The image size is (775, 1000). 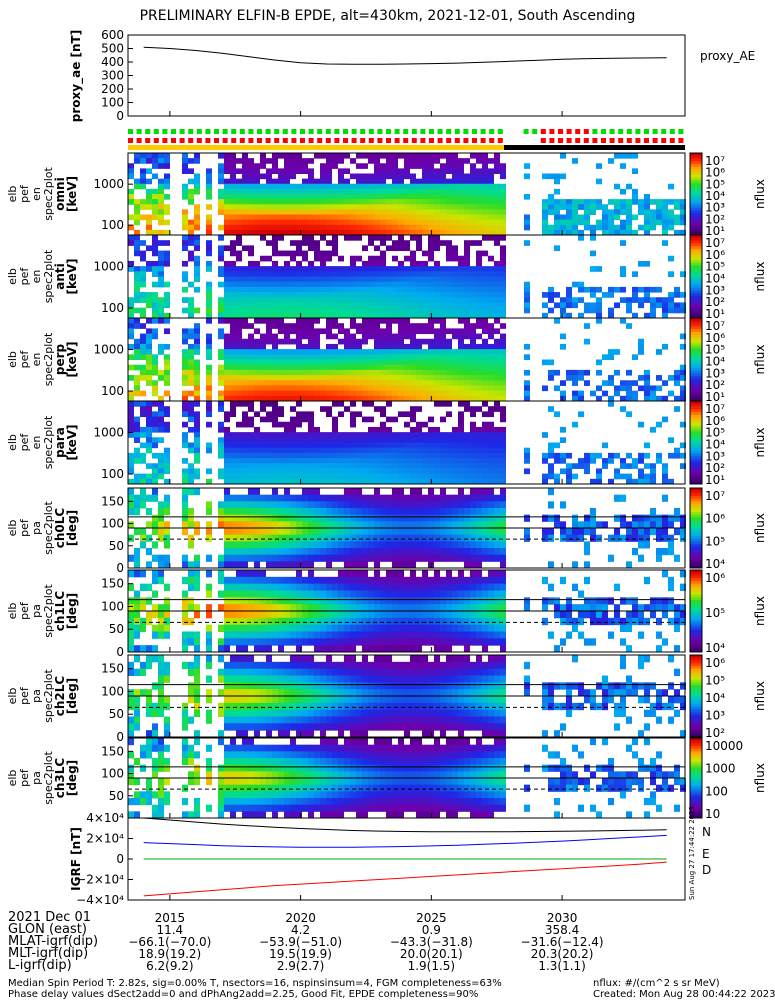 I want to click on colorbar-cell, so click(x=696, y=223).